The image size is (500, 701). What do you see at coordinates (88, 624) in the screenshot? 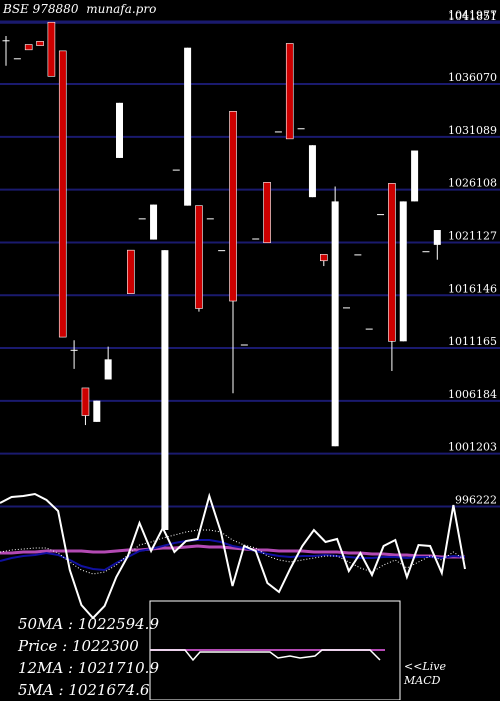
I see `ma50-value: 50MA : 1022594.9` at bounding box center [88, 624].